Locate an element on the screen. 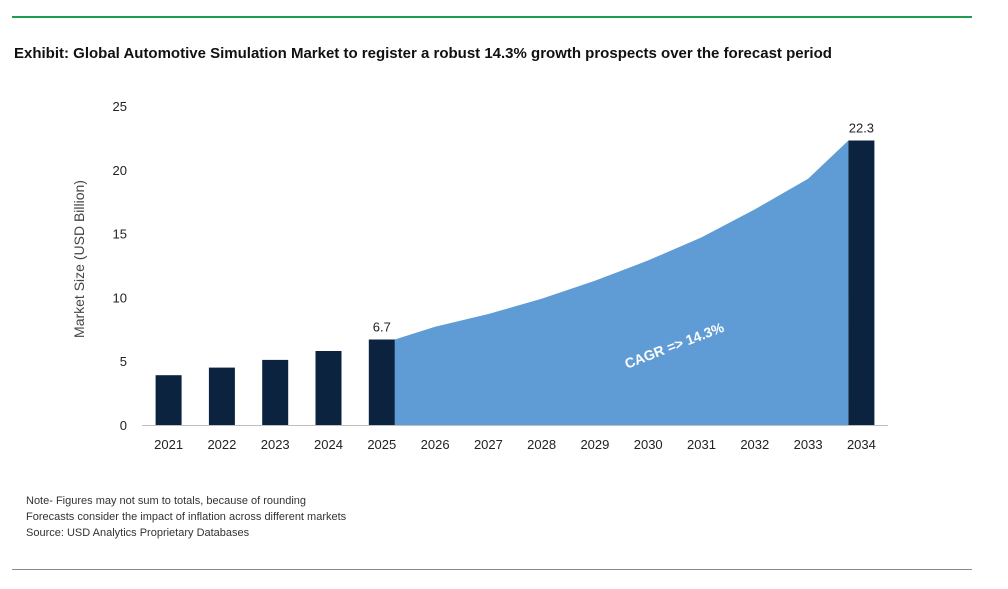 The image size is (1008, 589). y-tick-25: 25 is located at coordinates (120, 106).